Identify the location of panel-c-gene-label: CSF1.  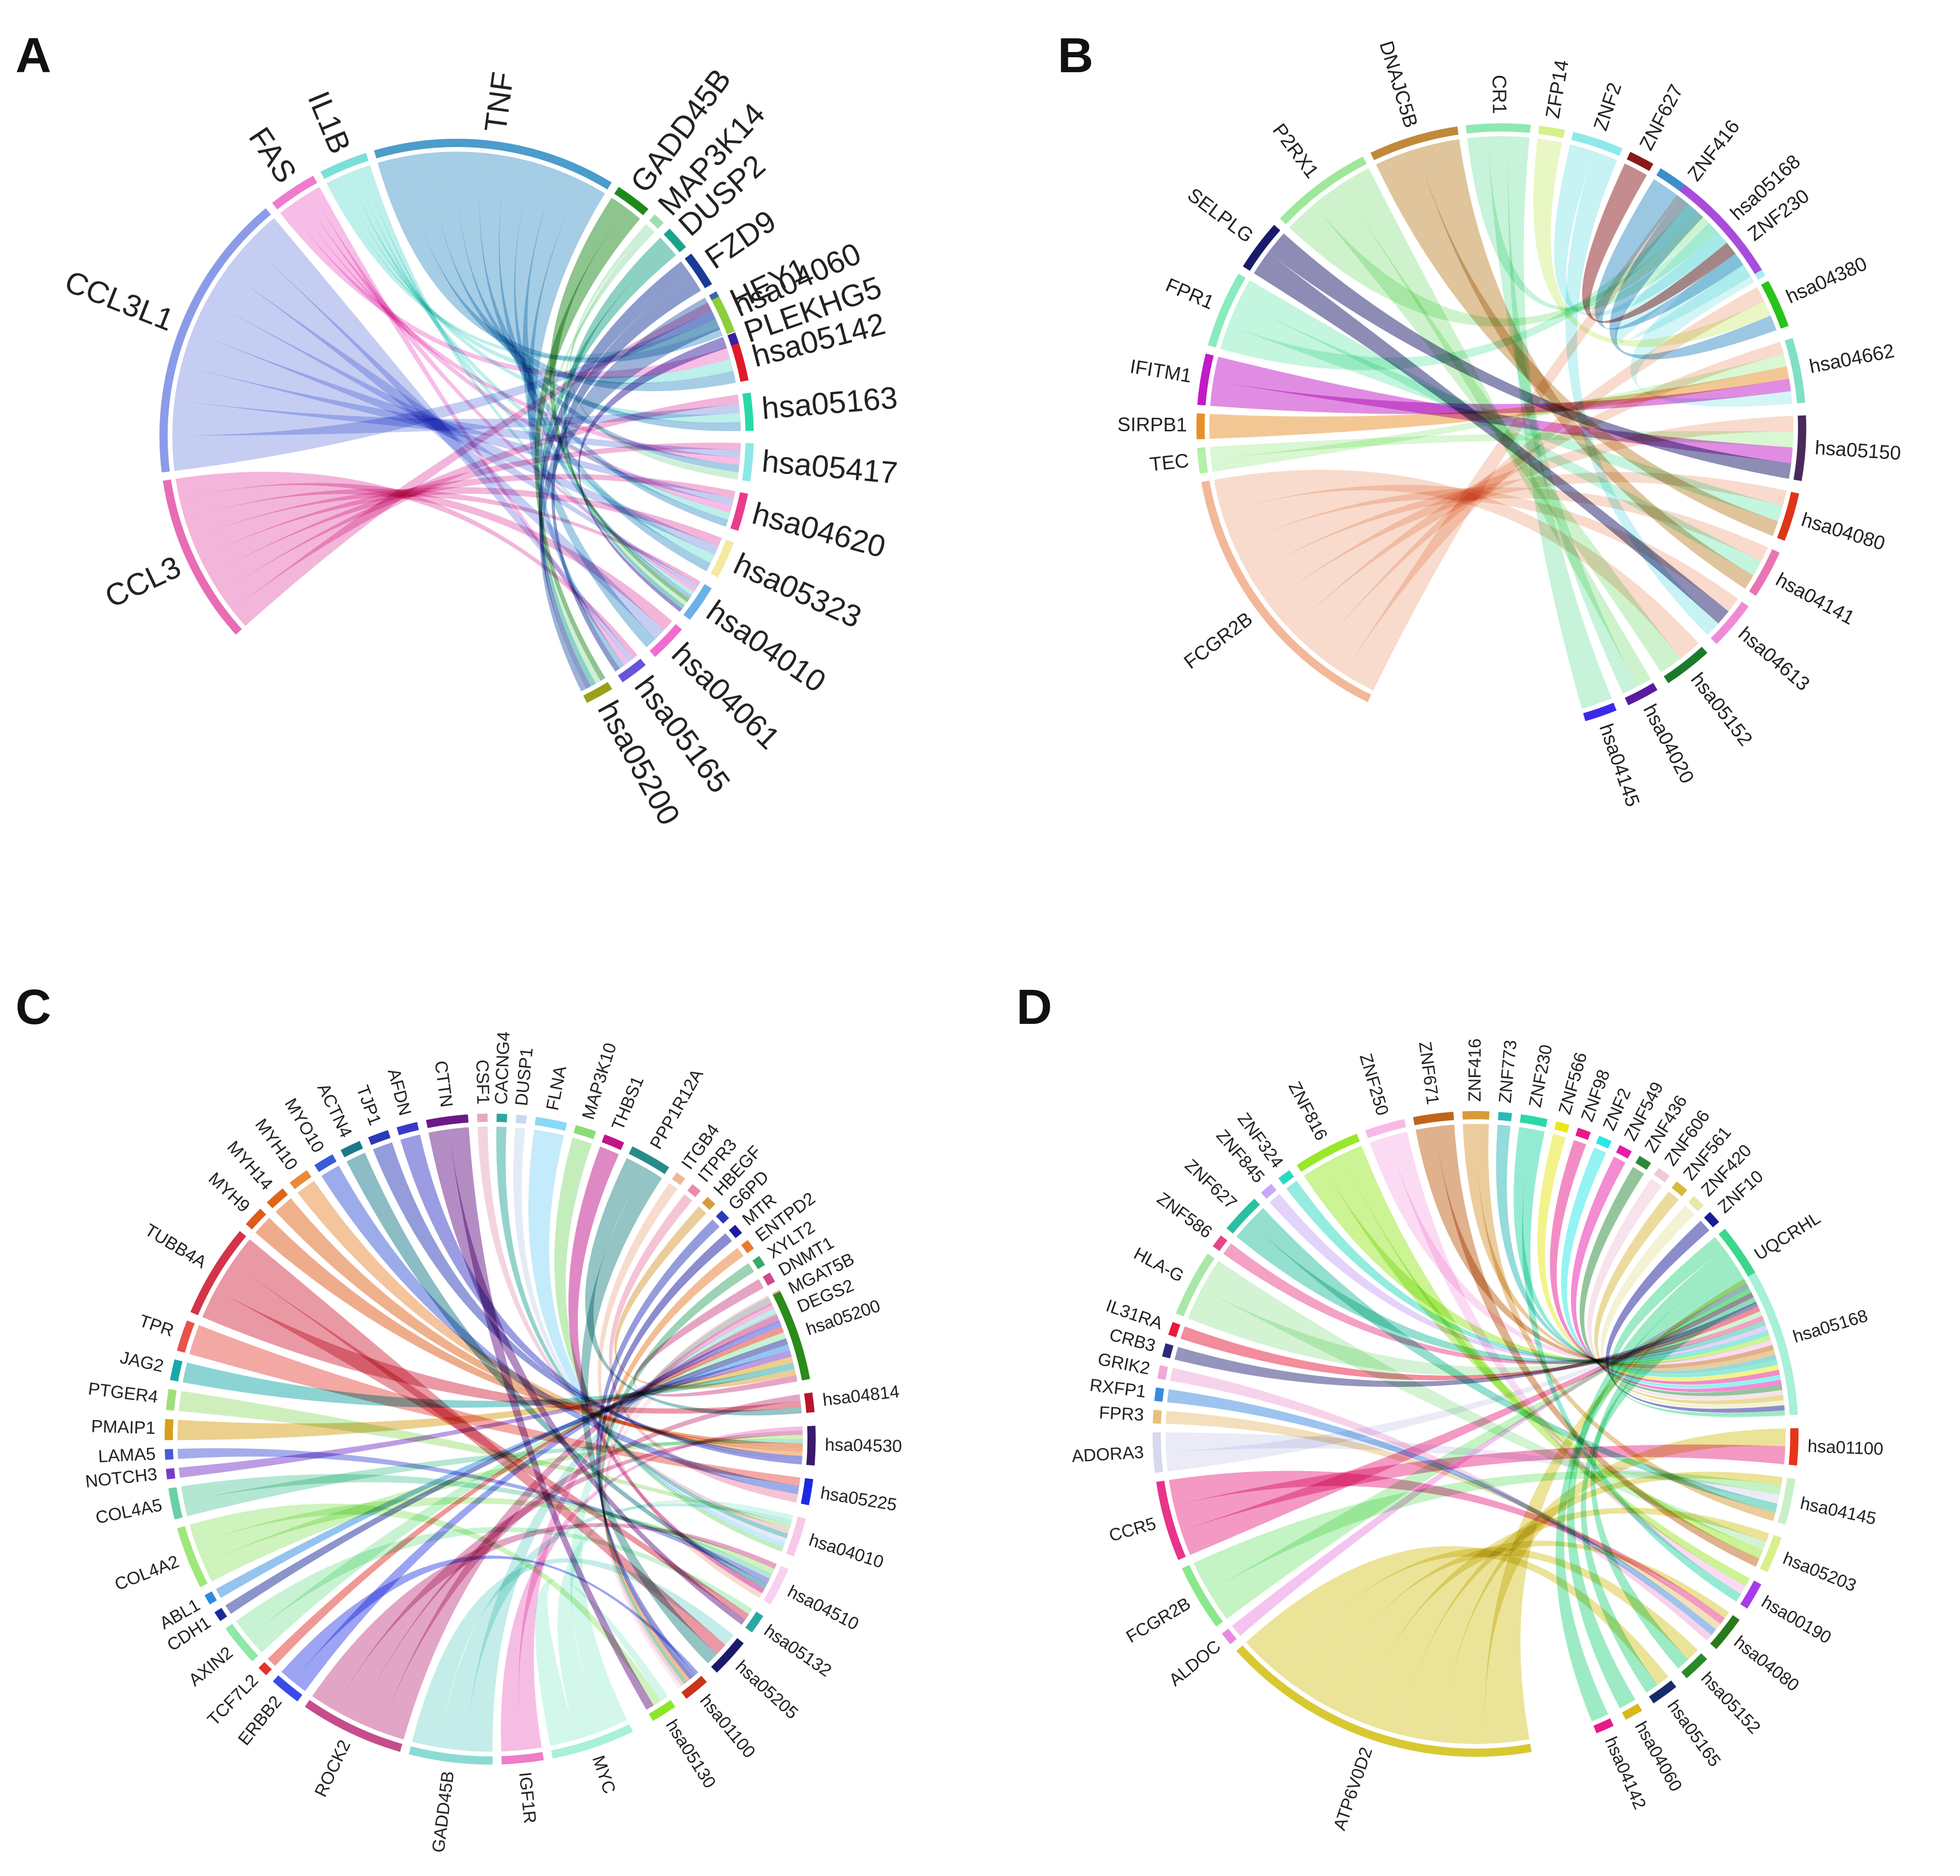
(483, 1082).